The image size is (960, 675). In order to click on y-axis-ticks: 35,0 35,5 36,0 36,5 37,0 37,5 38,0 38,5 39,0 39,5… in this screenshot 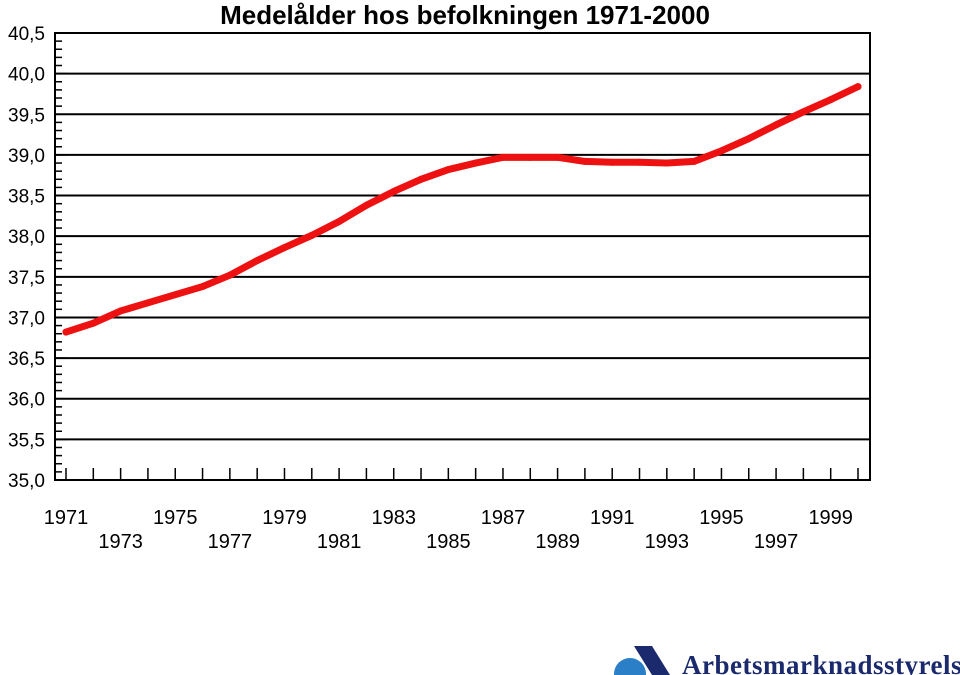, I will do `click(37, 258)`.